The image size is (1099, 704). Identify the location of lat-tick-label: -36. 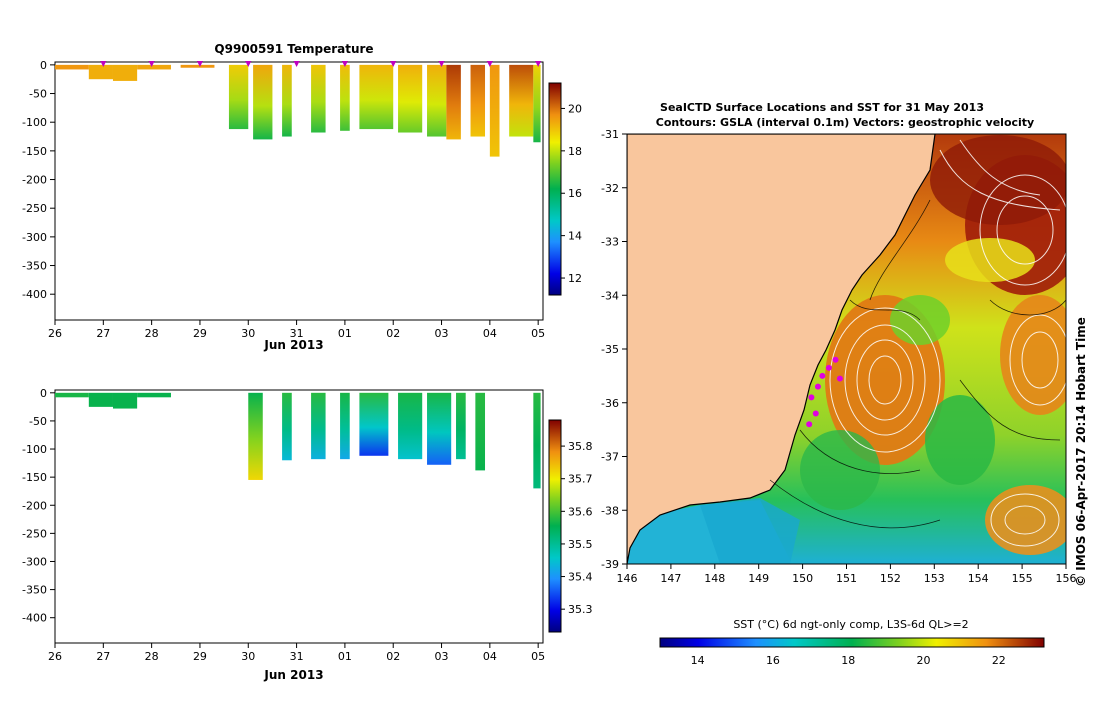
(610, 403).